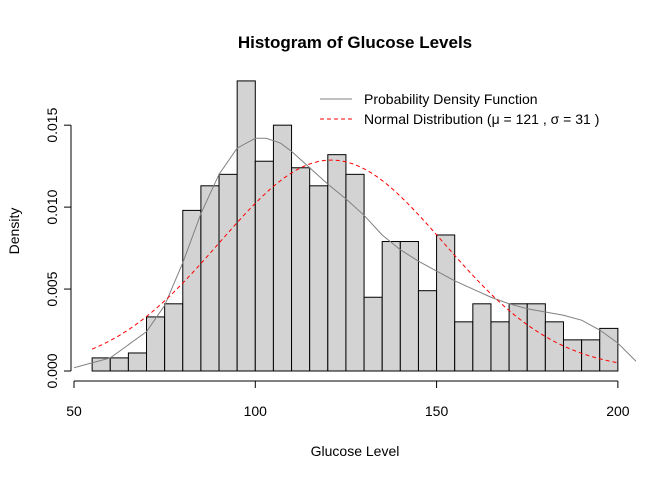 Image resolution: width=672 pixels, height=480 pixels. What do you see at coordinates (451, 99) in the screenshot?
I see `legend-label-pdf: Probability Density Function` at bounding box center [451, 99].